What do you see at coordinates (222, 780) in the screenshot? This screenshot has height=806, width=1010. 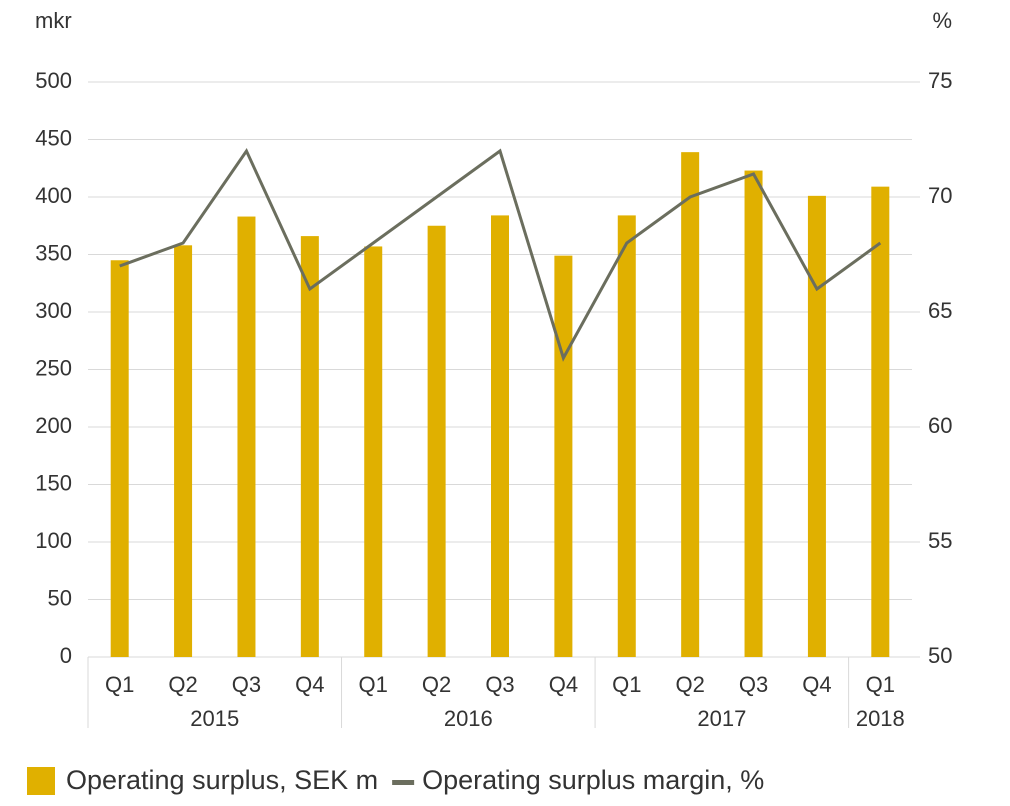 I see `legend-label: Operating surplus, SEK m` at bounding box center [222, 780].